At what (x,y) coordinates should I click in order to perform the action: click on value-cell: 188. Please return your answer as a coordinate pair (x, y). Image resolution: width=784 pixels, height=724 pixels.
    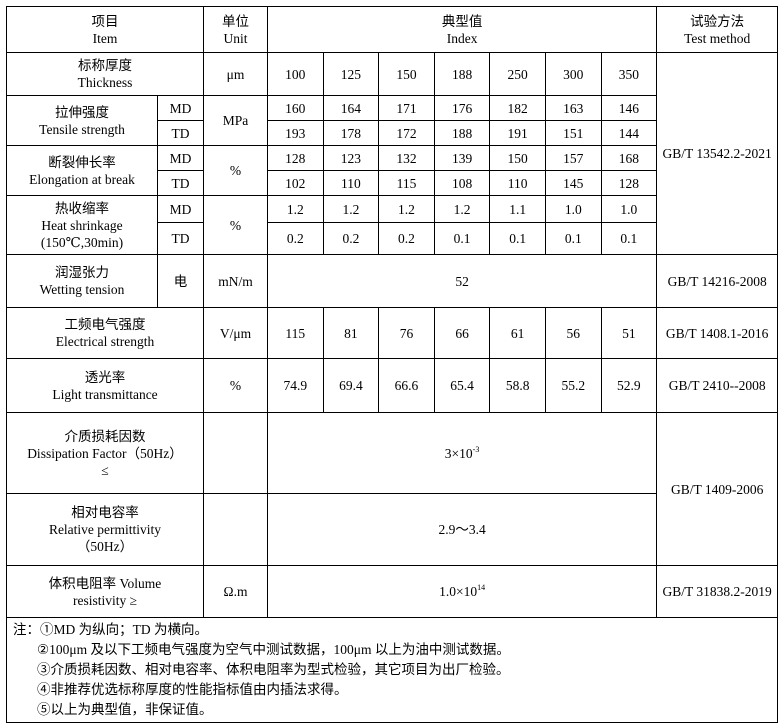
    Looking at the image, I should click on (462, 74).